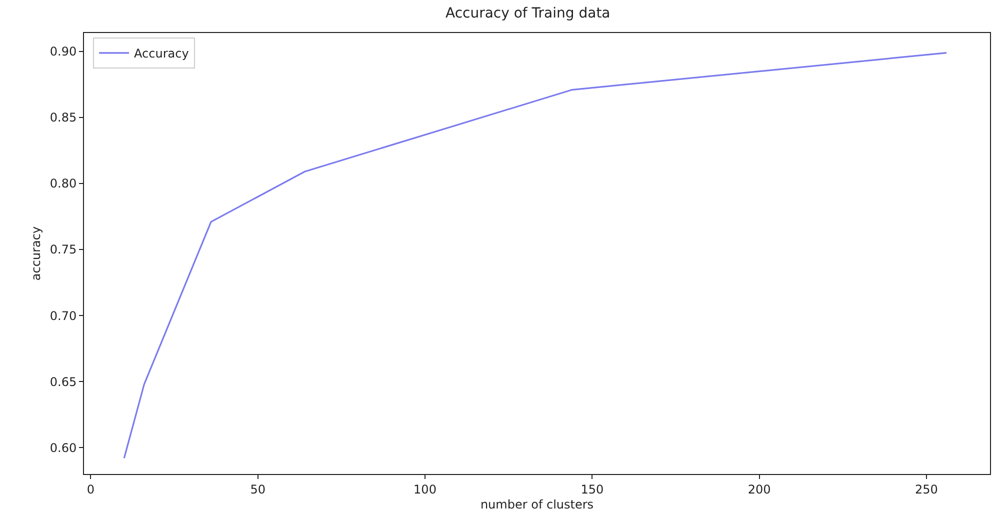 This screenshot has width=996, height=529. Describe the element at coordinates (161, 53) in the screenshot. I see `legend-label: Accuracy` at that location.